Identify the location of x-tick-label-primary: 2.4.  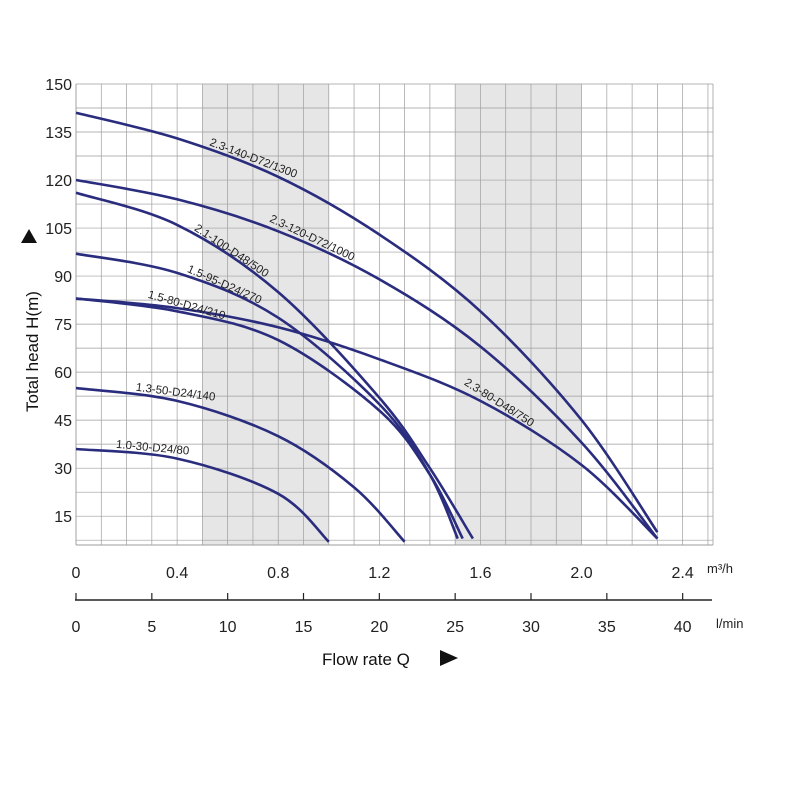
(683, 573).